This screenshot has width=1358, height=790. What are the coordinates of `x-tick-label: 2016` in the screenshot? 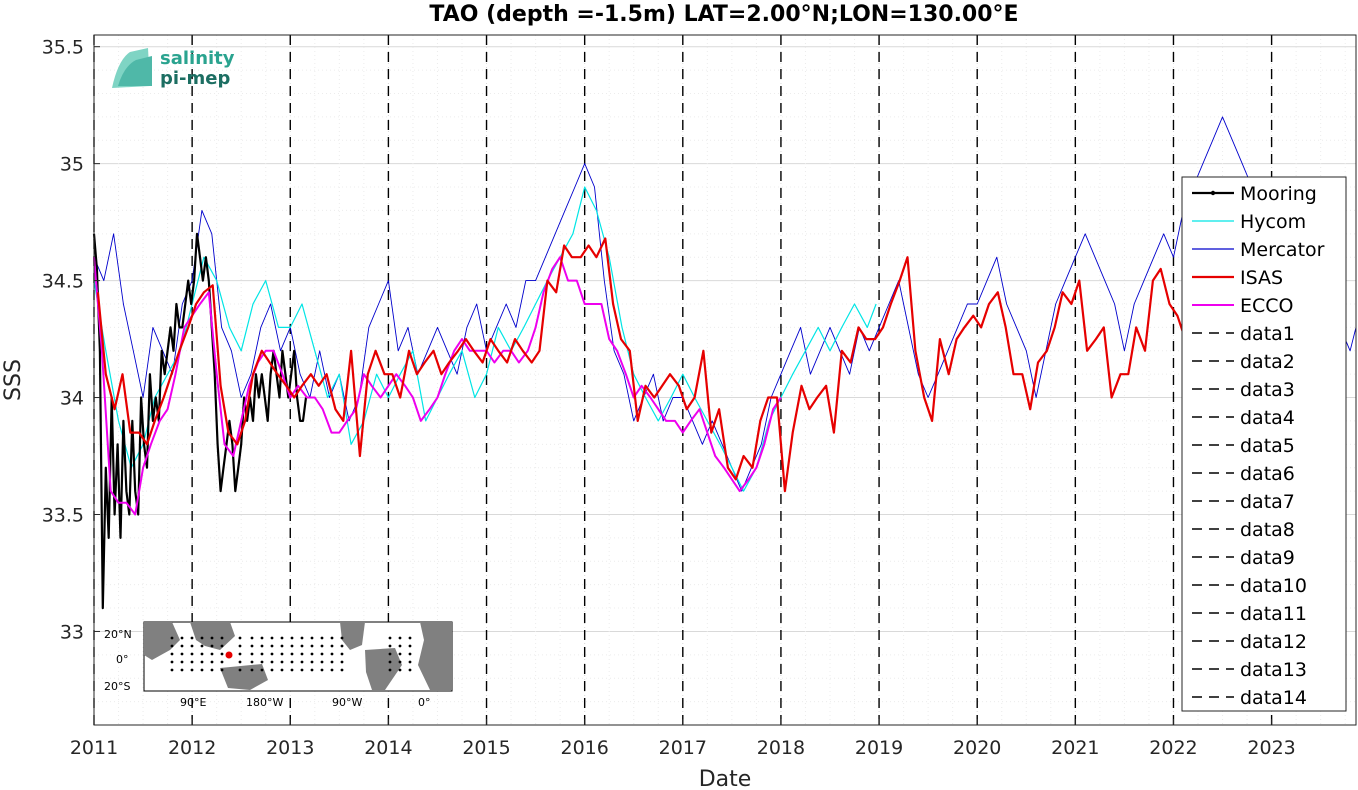 It's located at (584, 748).